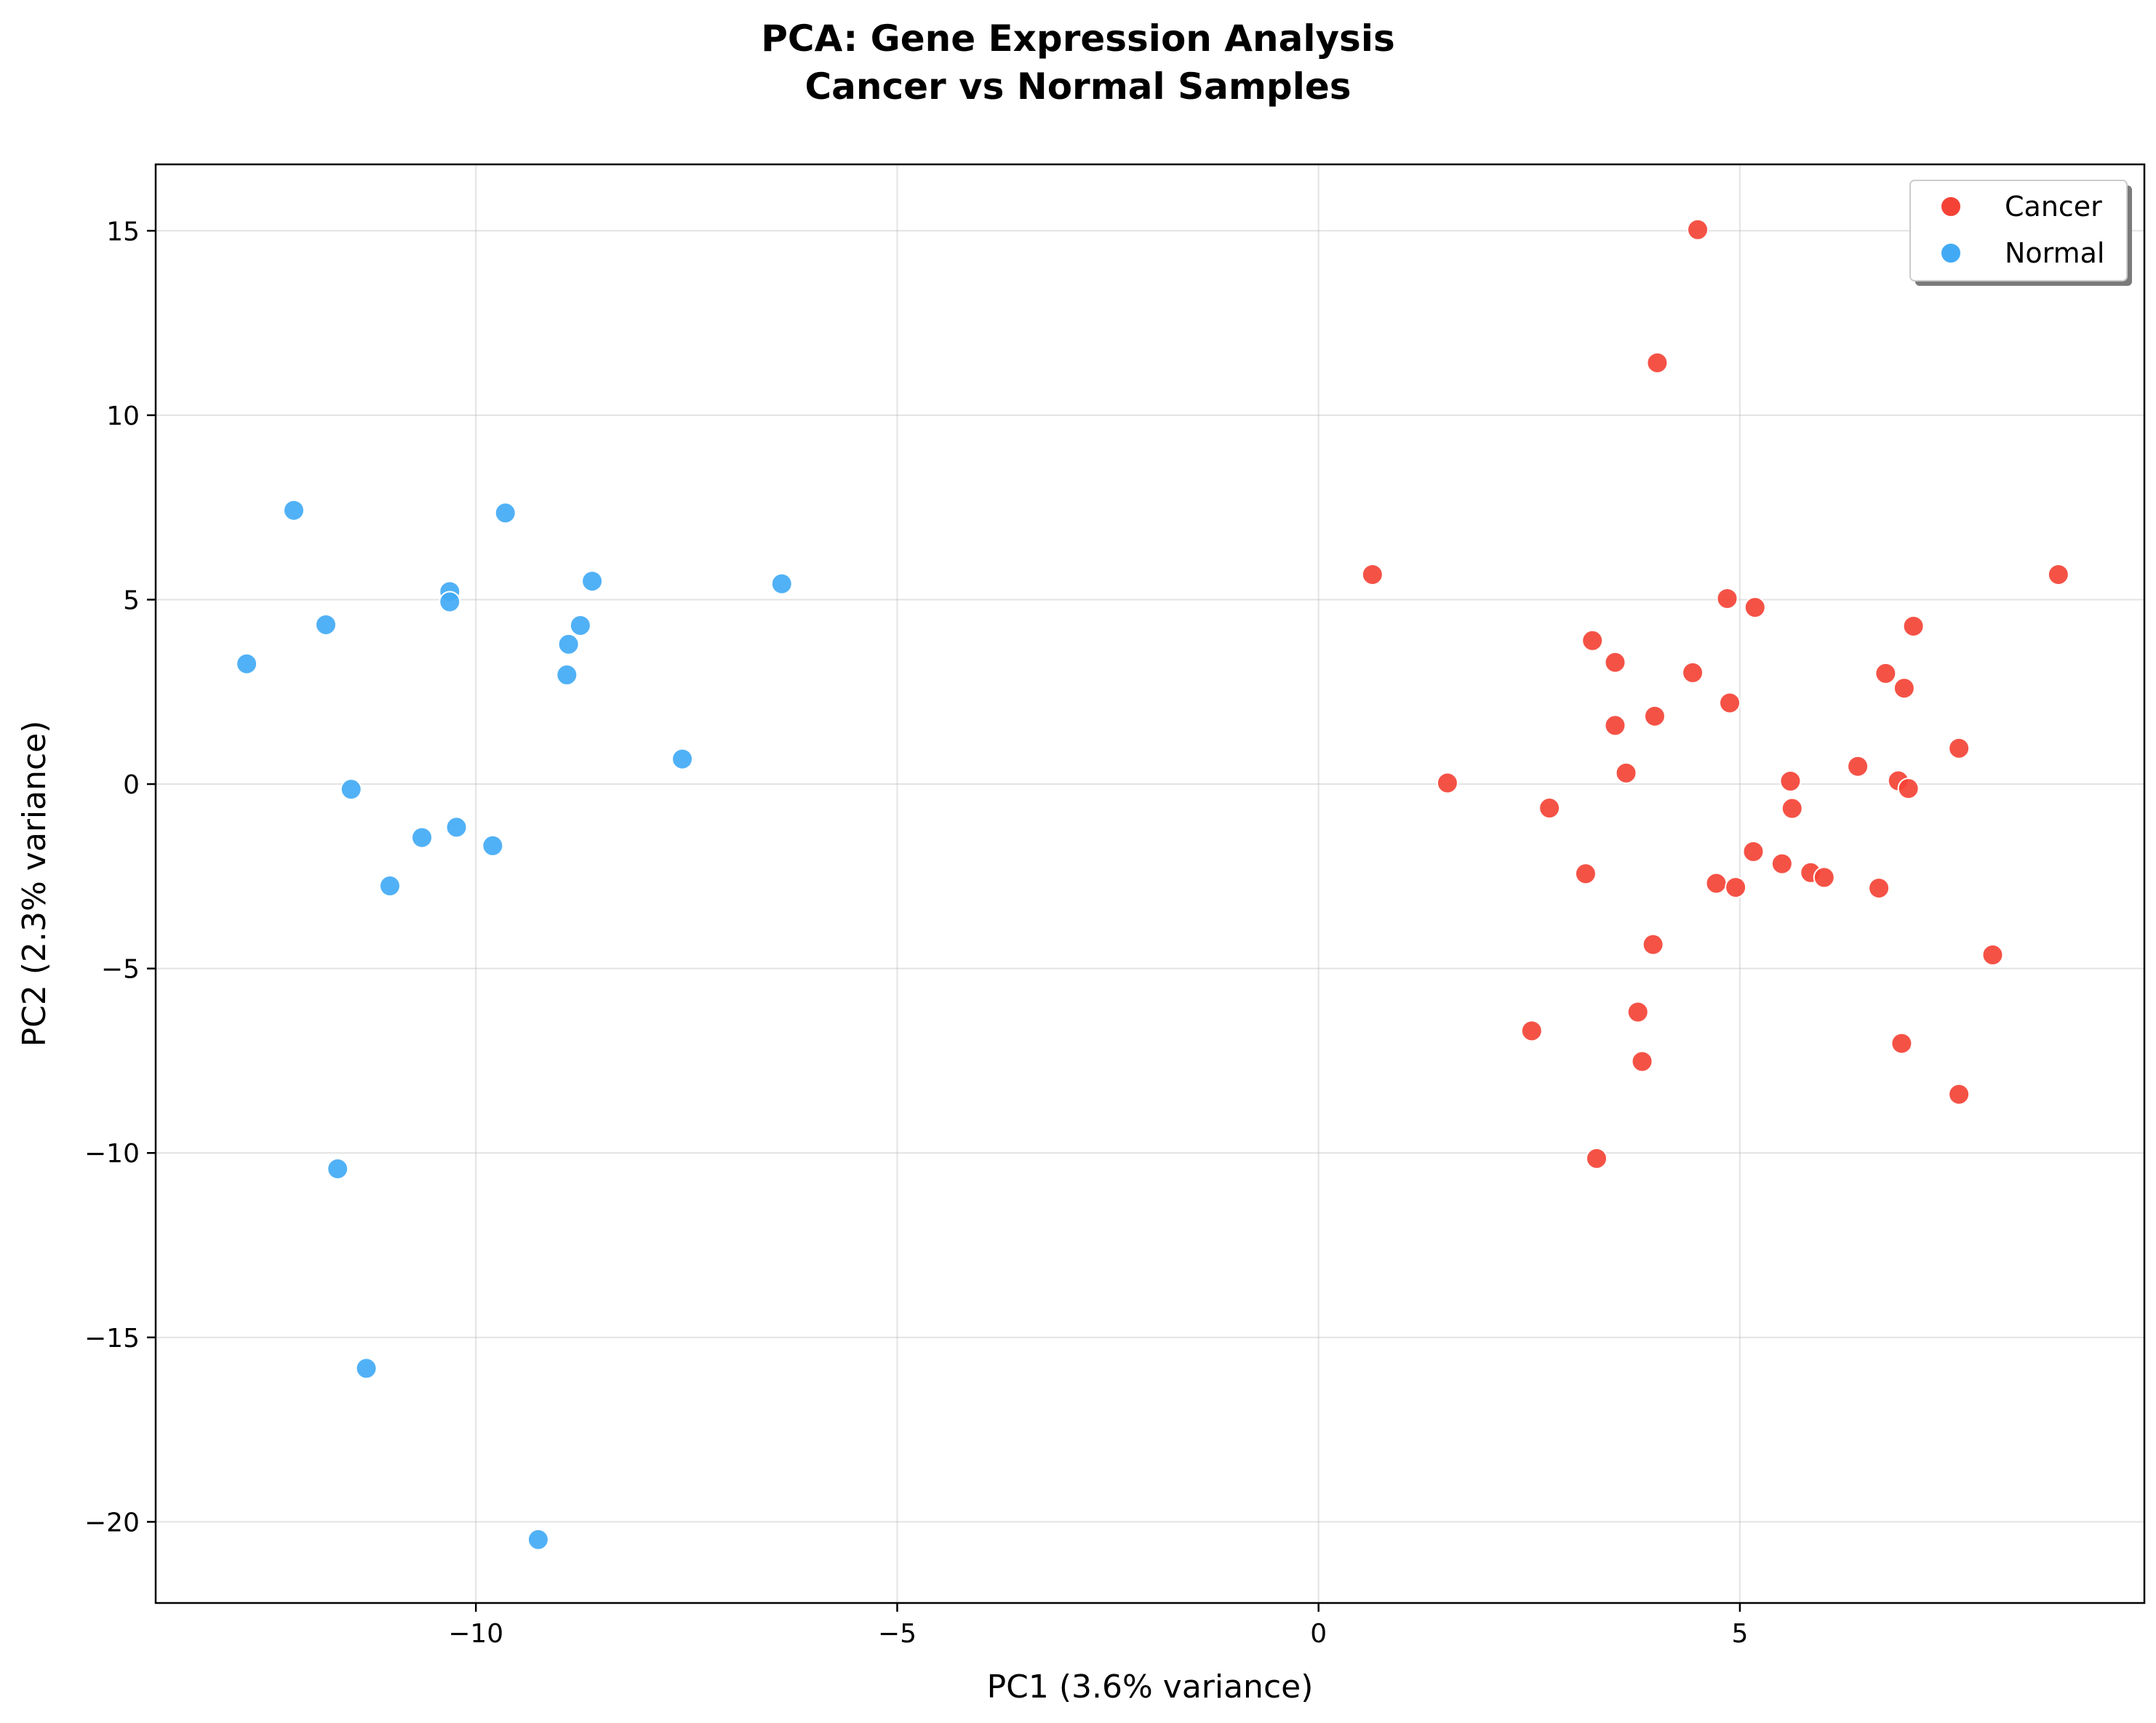  I want to click on y-tick-label: 10, so click(123, 416).